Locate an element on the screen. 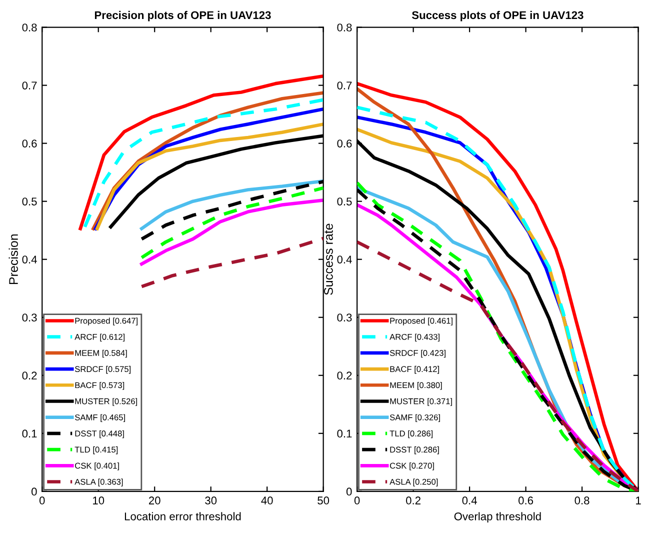  legend-label: BACF [0.573] is located at coordinates (99, 386).